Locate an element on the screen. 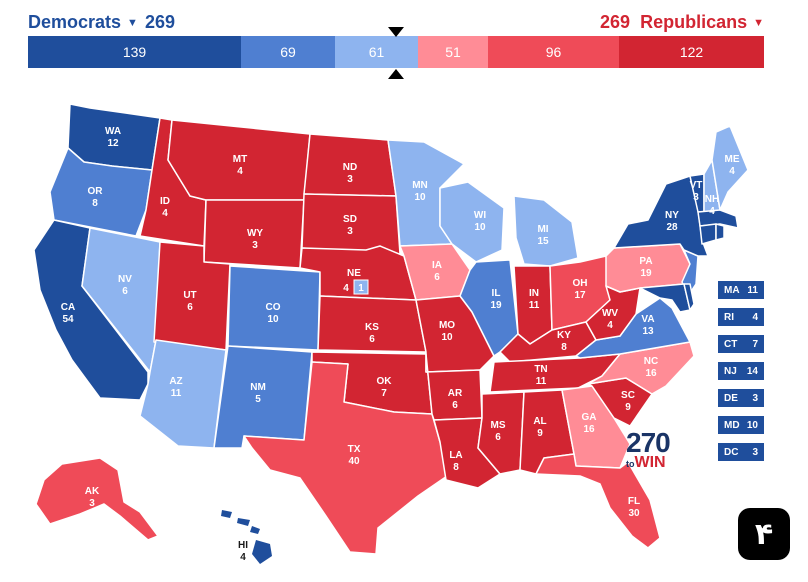 The image size is (808, 582). 270towin-logo: 270 toWIN is located at coordinates (656, 449).